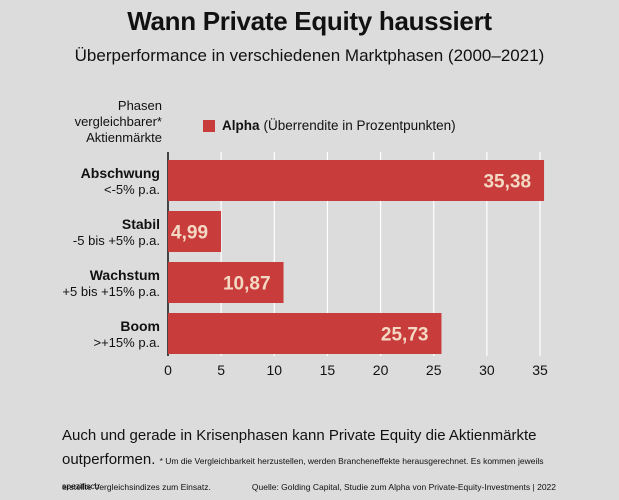  What do you see at coordinates (127, 342) in the screenshot?
I see `category-range-3: >+15% p.a.` at bounding box center [127, 342].